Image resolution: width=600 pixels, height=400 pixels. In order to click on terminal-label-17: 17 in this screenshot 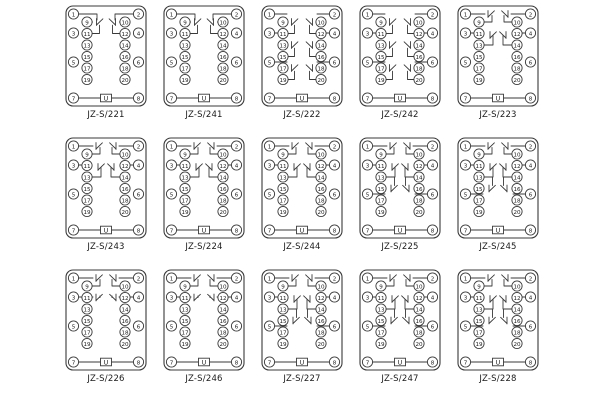, I will do `click(87, 69)`.